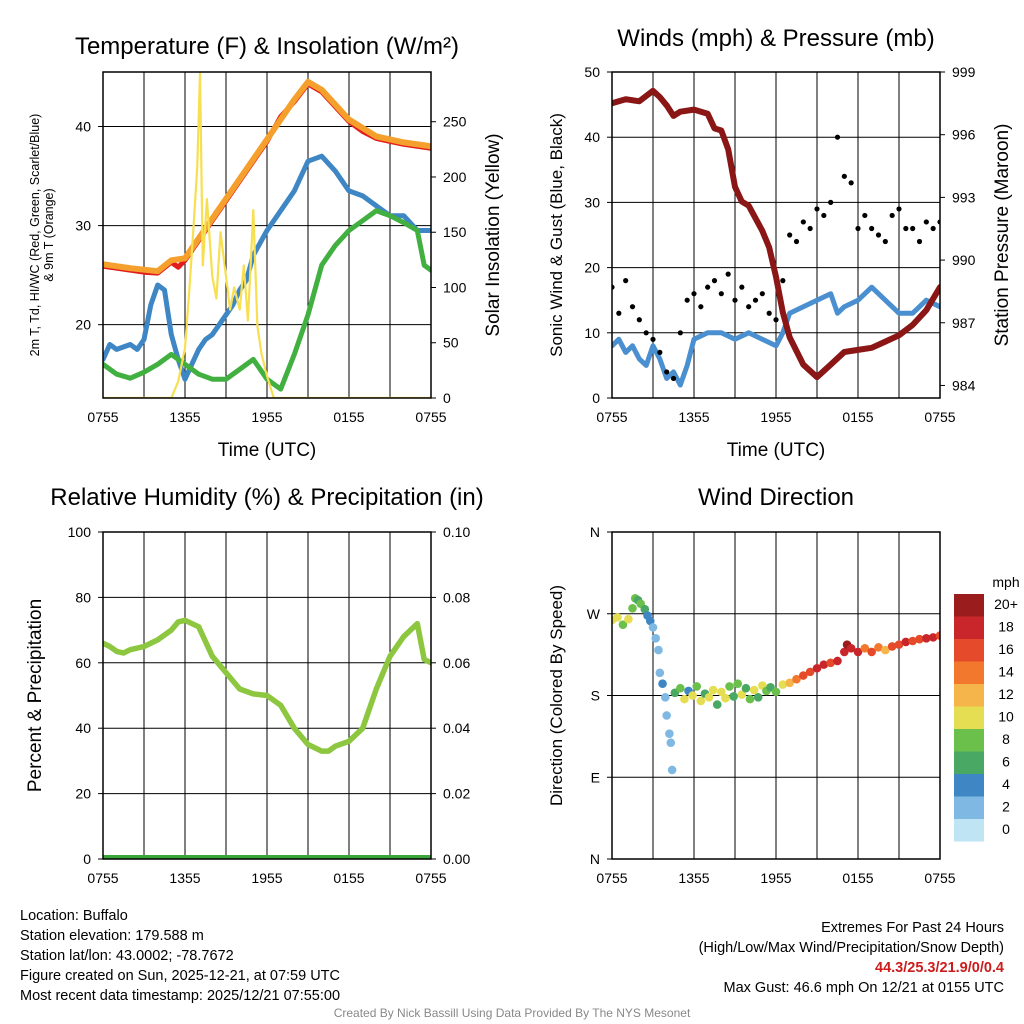 The width and height of the screenshot is (1024, 1024). I want to click on y-tick-label: N, so click(595, 859).